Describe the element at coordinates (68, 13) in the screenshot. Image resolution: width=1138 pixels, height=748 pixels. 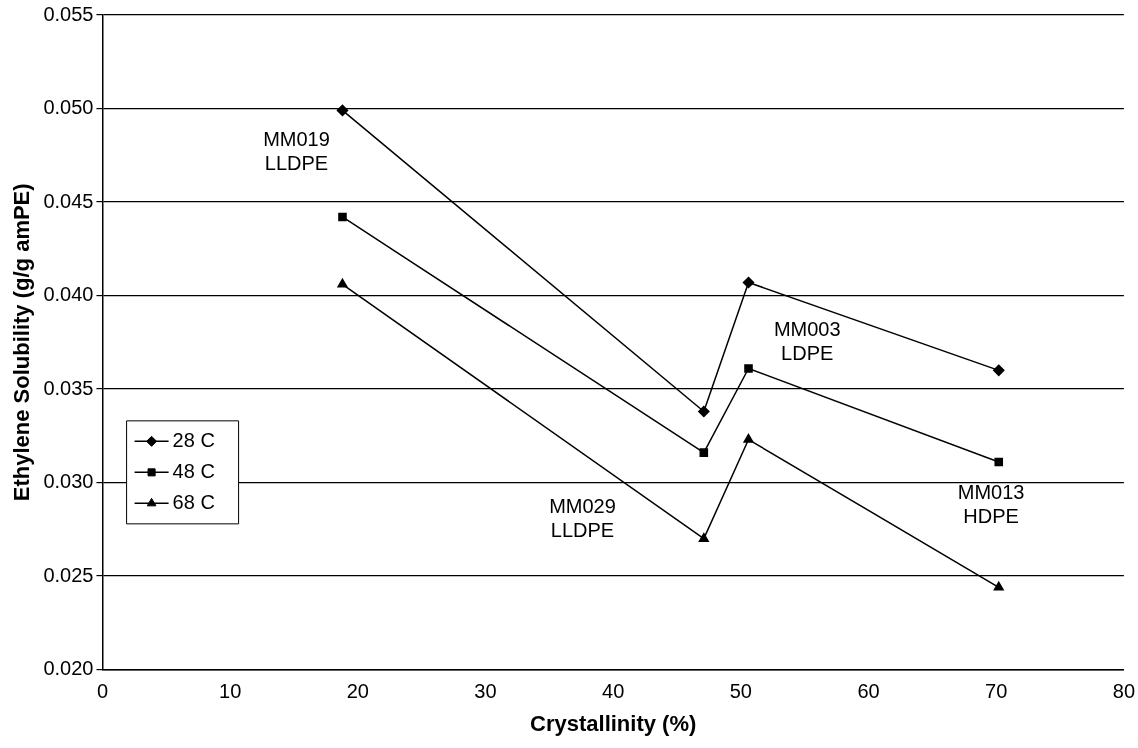
I see `y-tick-label: 0.055` at that location.